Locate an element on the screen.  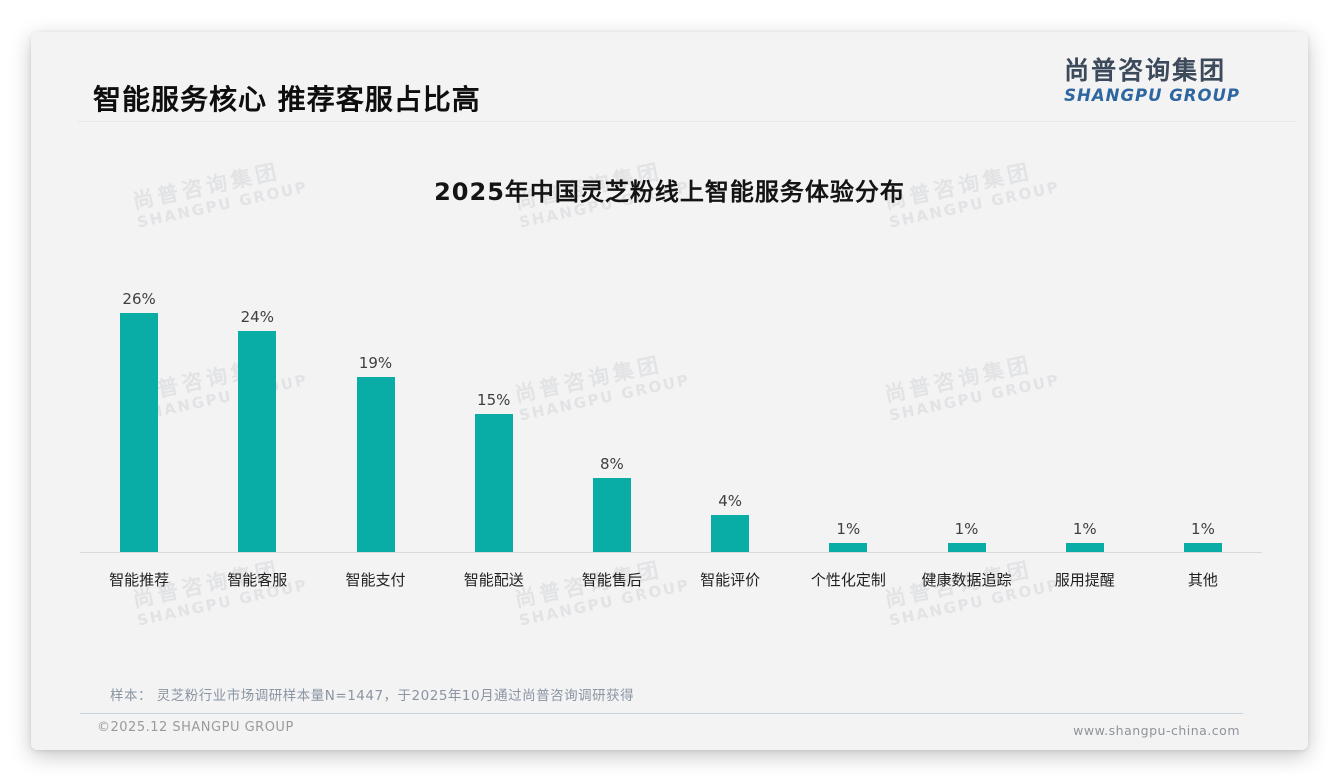
bar-value-label: 26% is located at coordinates (139, 299).